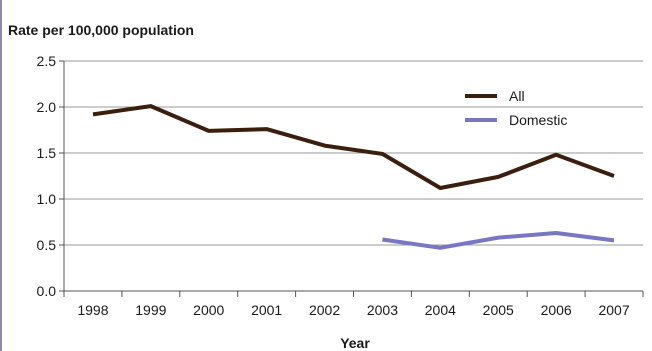 The height and width of the screenshot is (351, 652). I want to click on x-tick-label: 2007, so click(613, 310).